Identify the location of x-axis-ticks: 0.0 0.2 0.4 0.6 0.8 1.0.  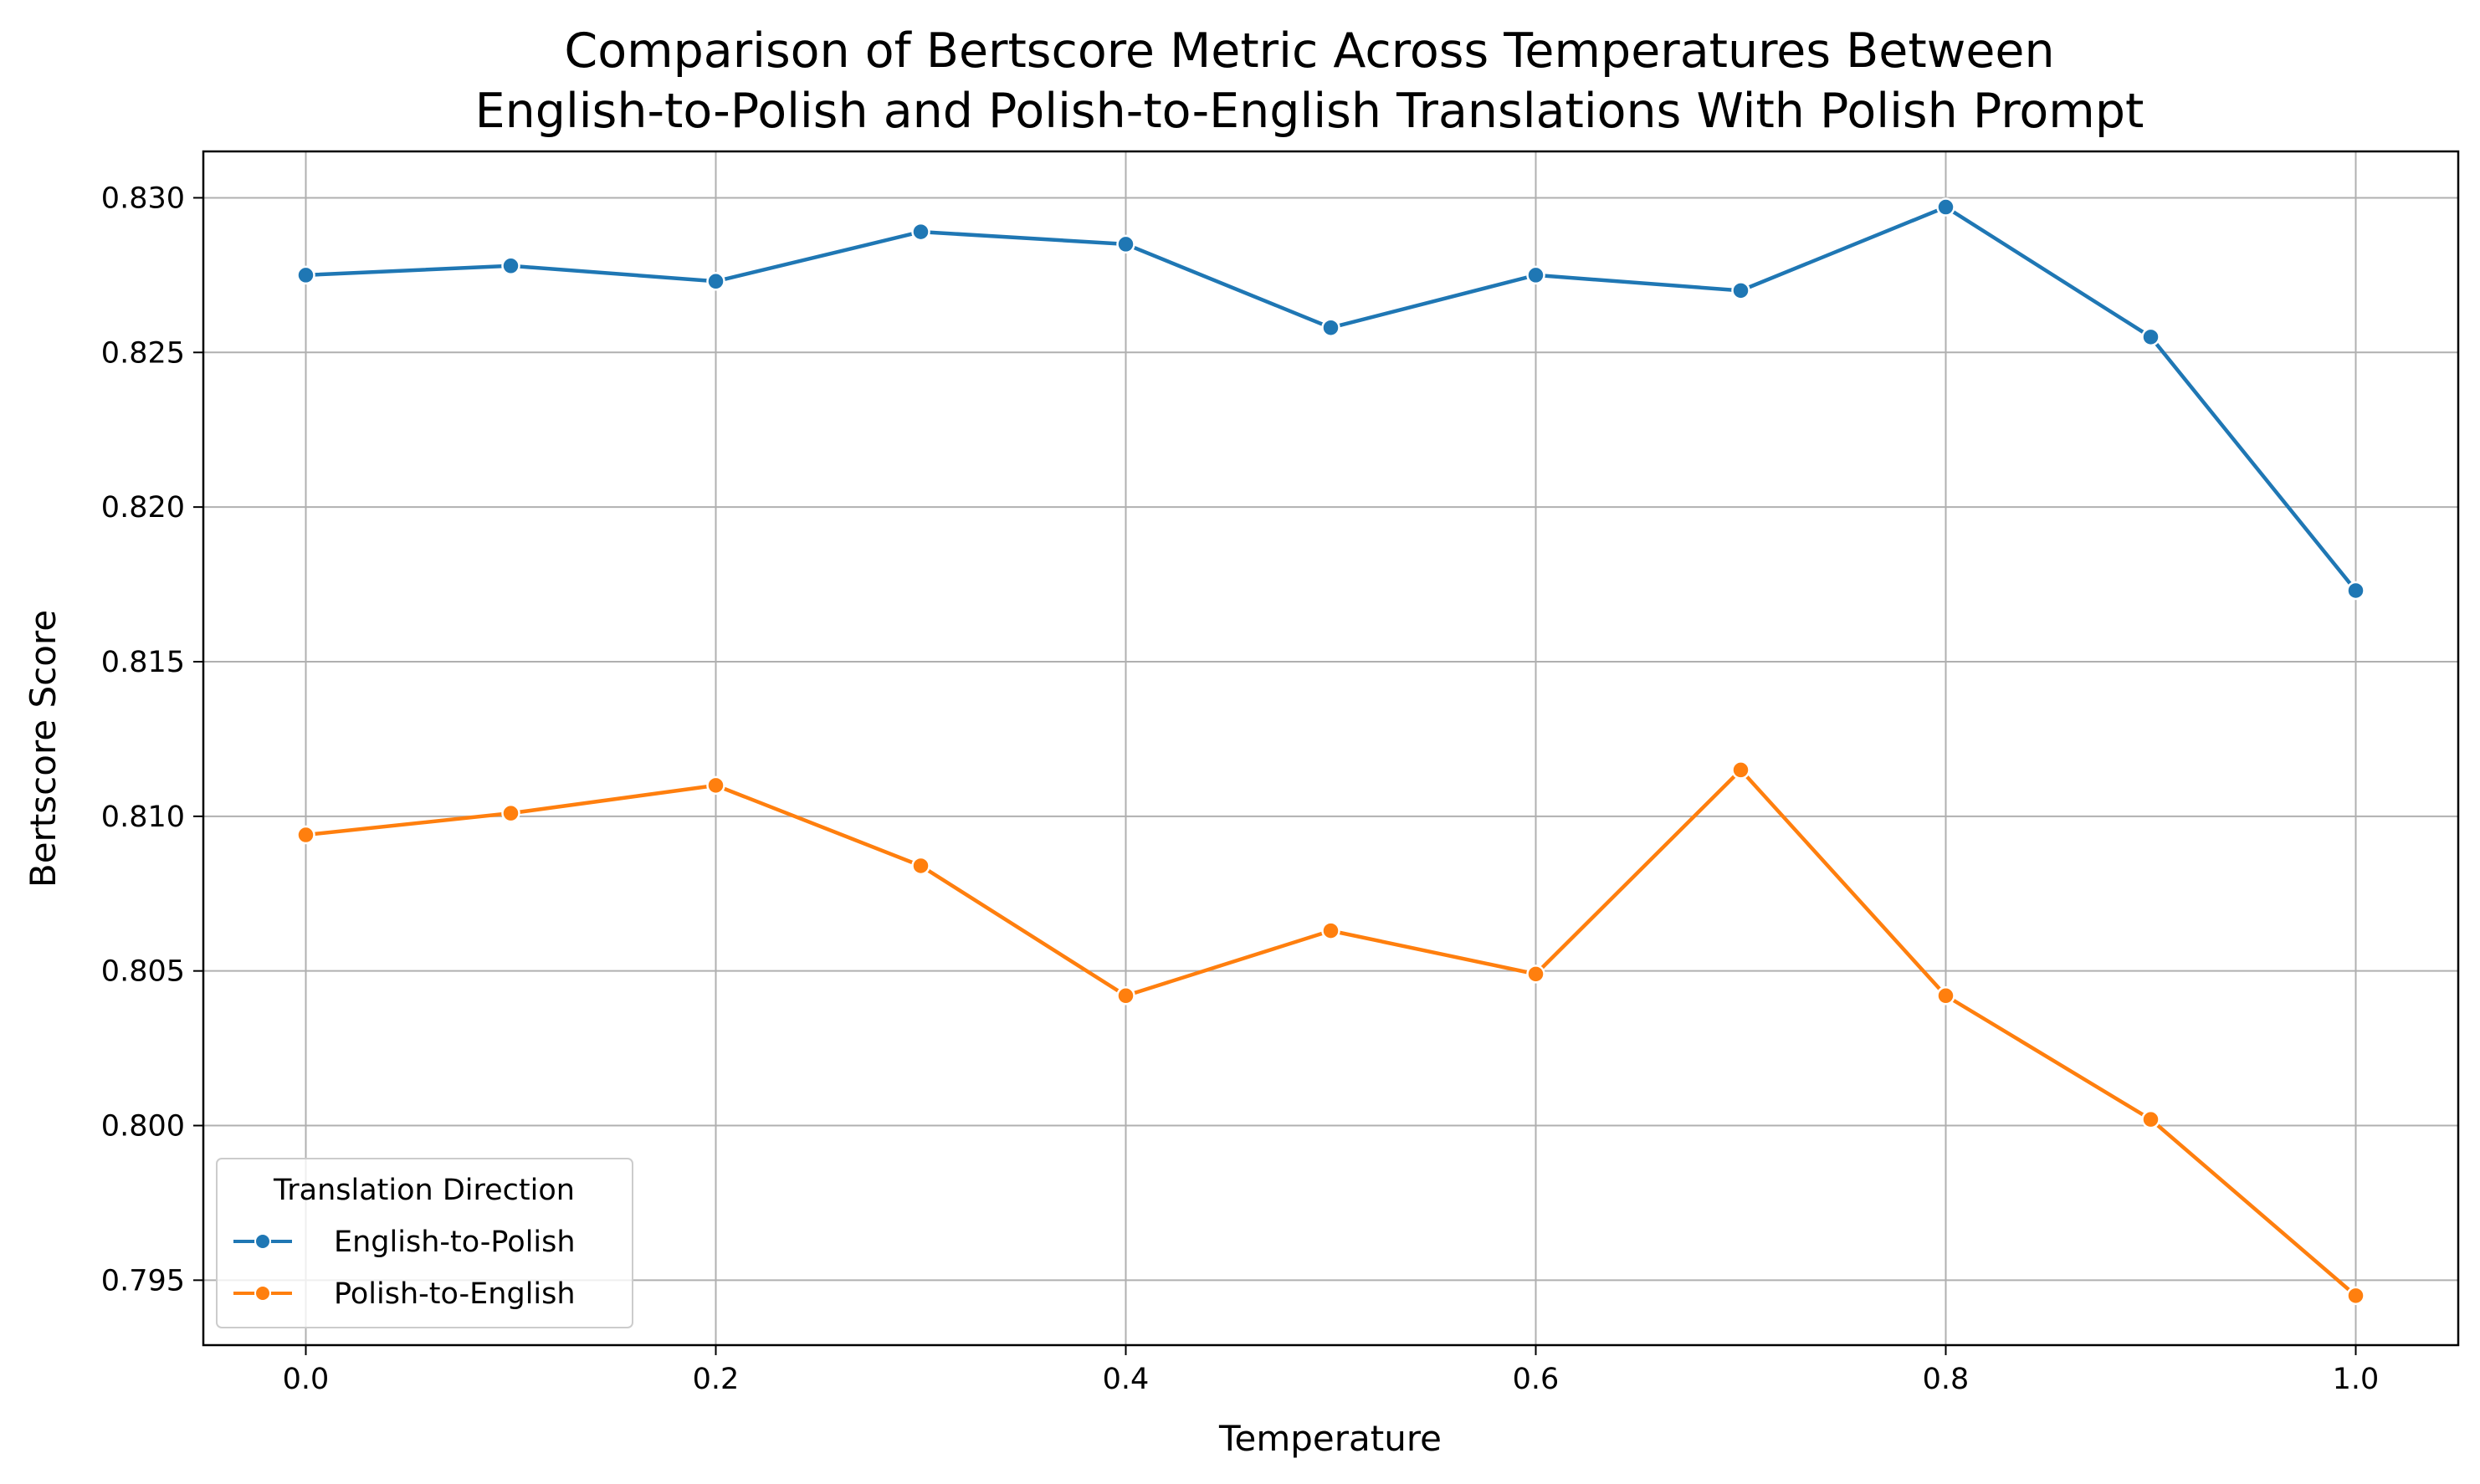
(1331, 1370).